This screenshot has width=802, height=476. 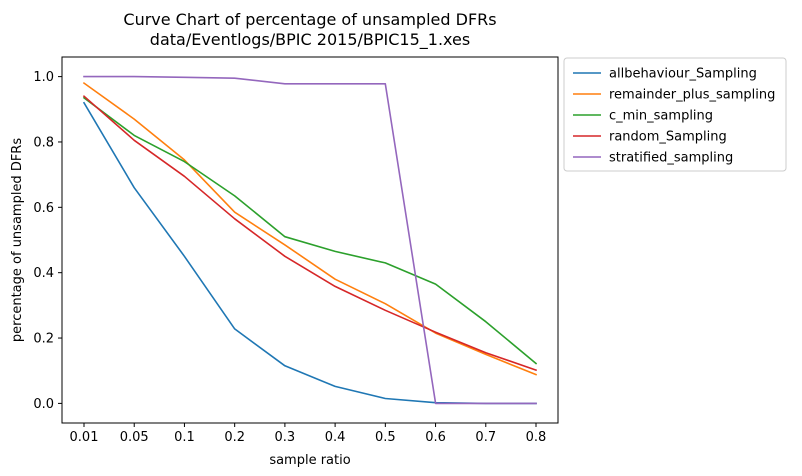 I want to click on x-tick-label: 0.3, so click(x=285, y=437).